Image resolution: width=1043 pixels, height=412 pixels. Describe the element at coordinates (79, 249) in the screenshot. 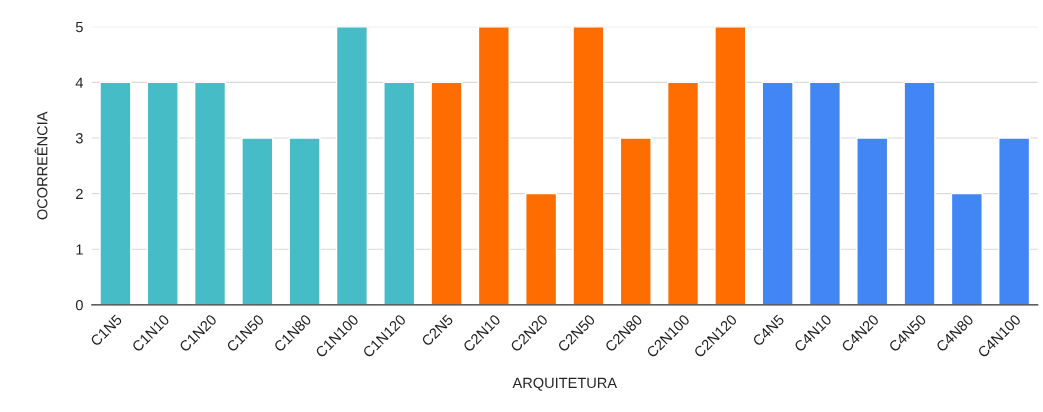

I see `y-tick-label: 1` at that location.